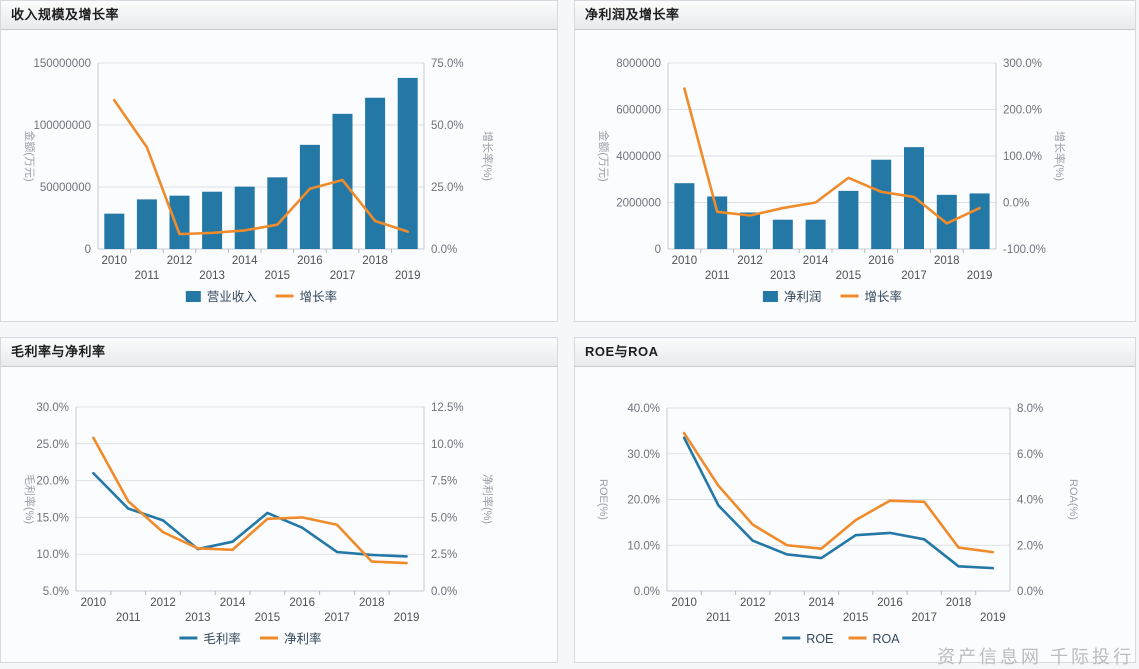 This screenshot has height=669, width=1139. What do you see at coordinates (488, 499) in the screenshot?
I see `right-axis-title: 净利率(%)` at bounding box center [488, 499].